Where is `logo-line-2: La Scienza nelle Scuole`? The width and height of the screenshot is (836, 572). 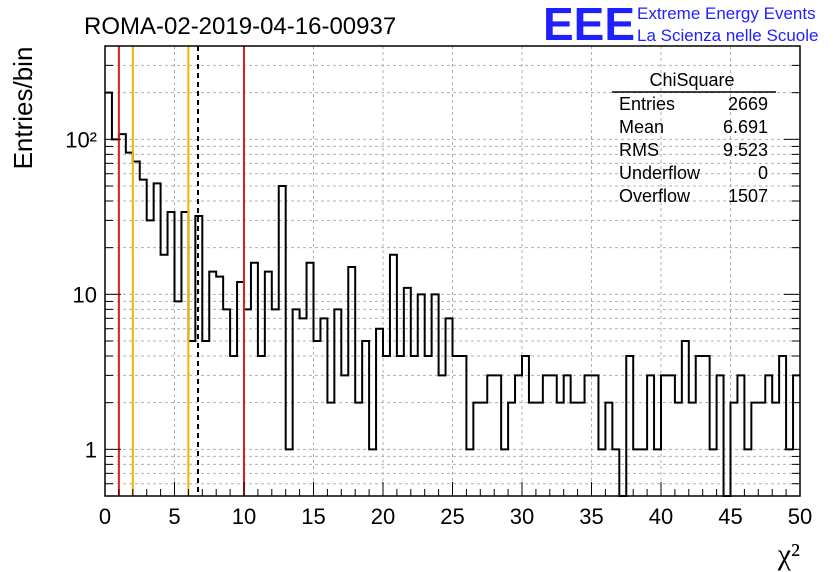 logo-line-2: La Scienza nelle Scuole is located at coordinates (727, 35).